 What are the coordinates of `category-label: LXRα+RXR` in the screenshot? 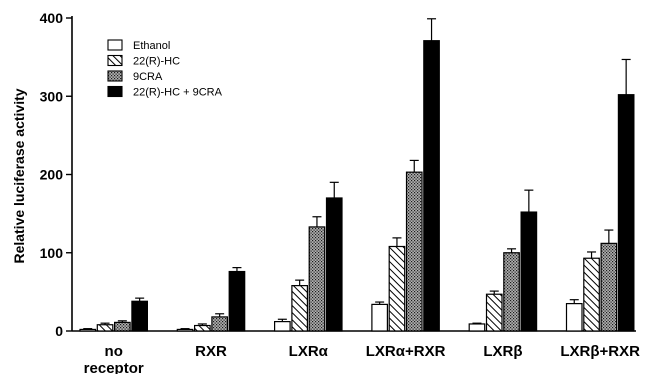 It's located at (406, 351).